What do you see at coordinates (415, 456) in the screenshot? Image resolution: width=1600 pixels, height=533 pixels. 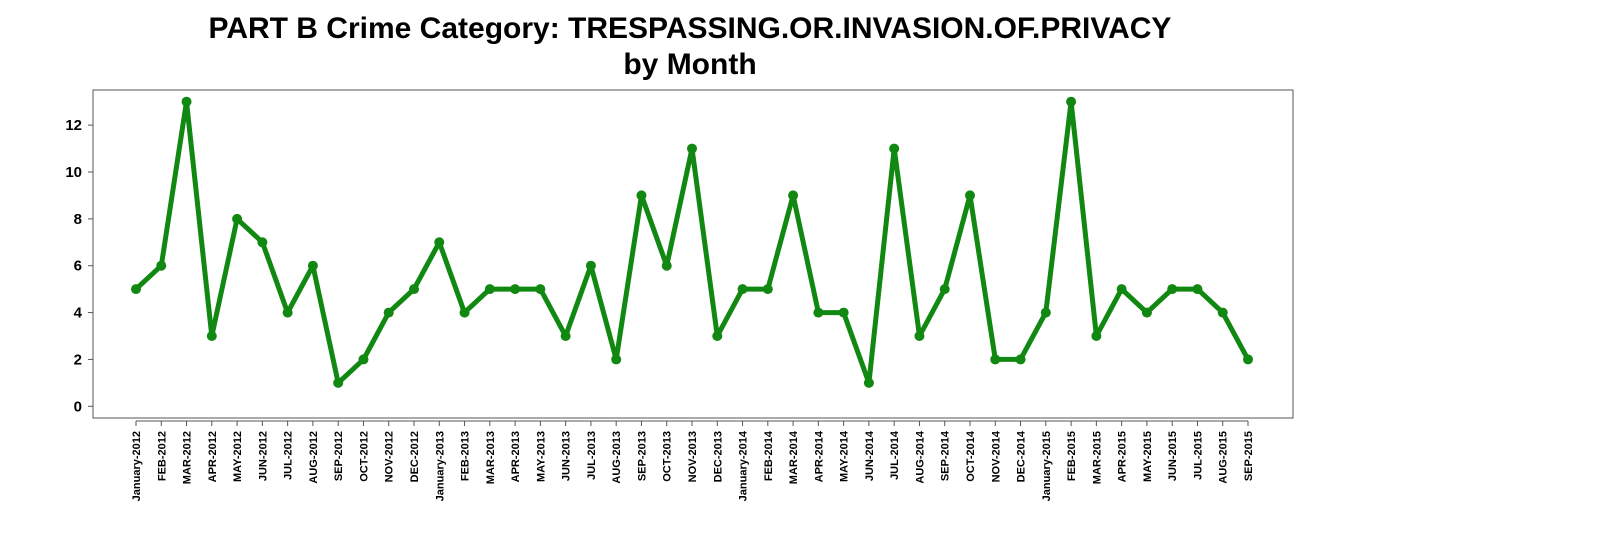 I see `x-tick-label: DEC-2012` at bounding box center [415, 456].